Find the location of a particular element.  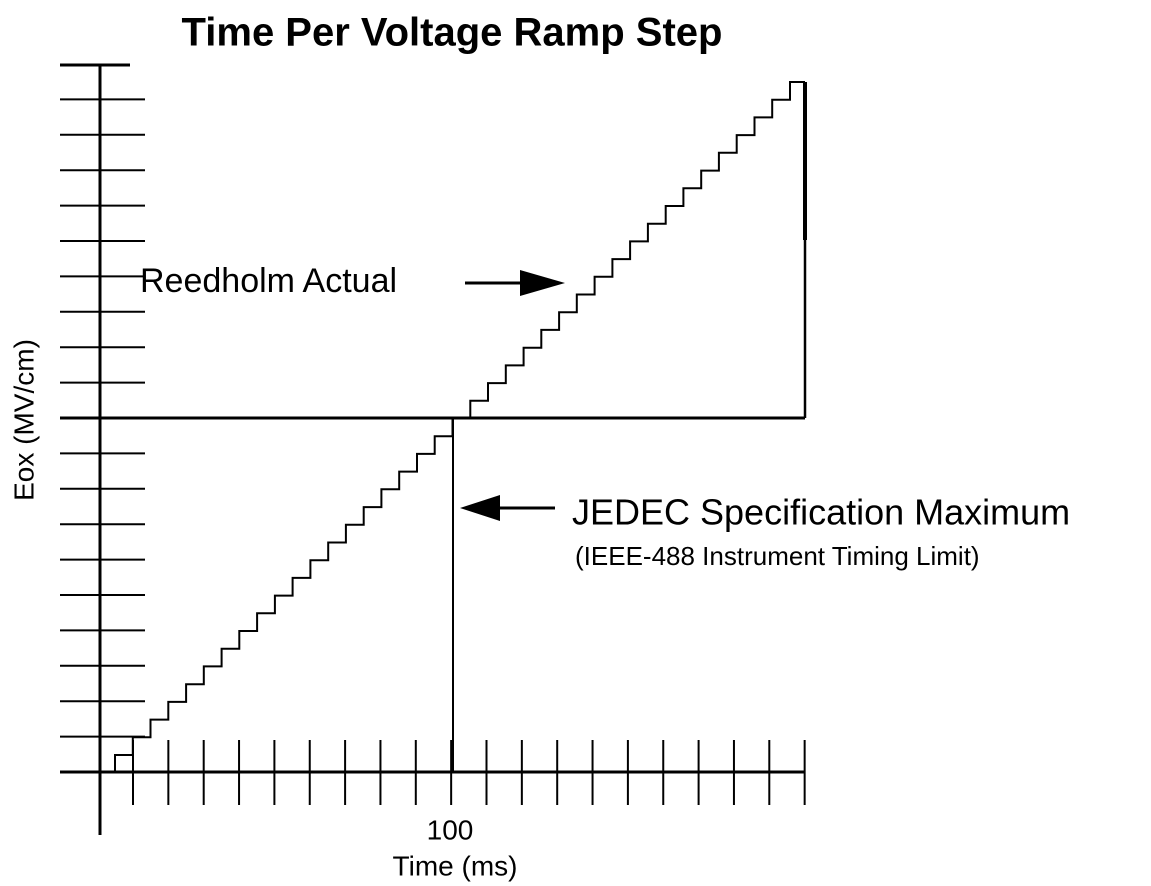

annotation: JEDEC Specification Maximum is located at coordinates (821, 512).